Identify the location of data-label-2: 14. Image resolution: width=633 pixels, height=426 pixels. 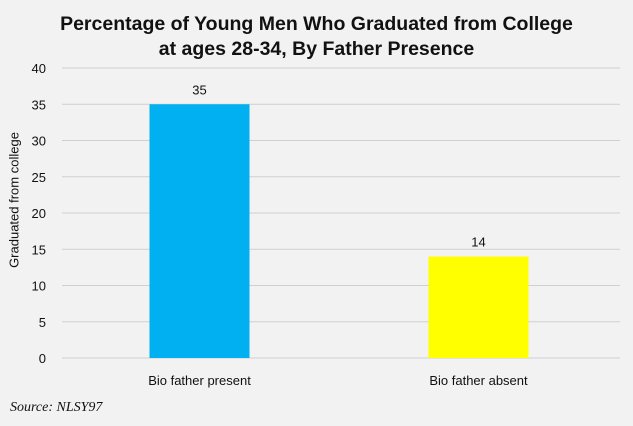
(478, 242).